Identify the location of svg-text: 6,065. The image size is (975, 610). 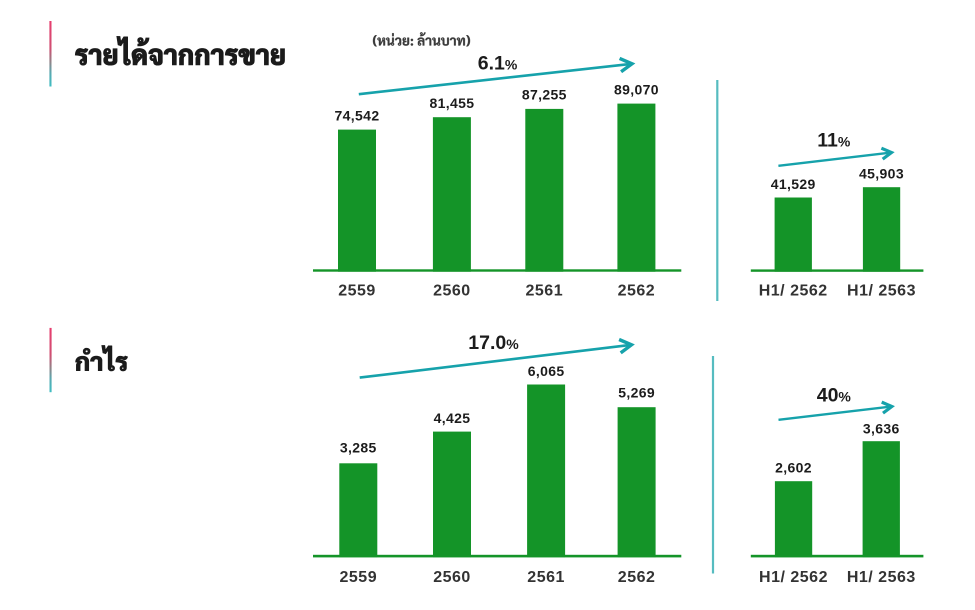
(546, 371).